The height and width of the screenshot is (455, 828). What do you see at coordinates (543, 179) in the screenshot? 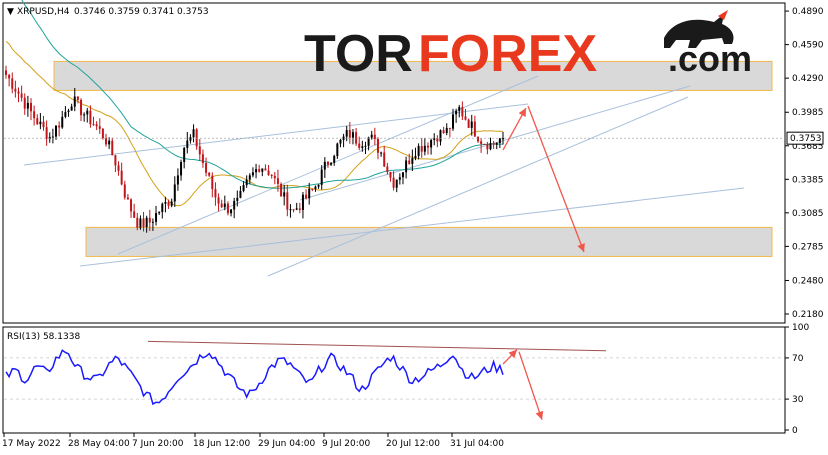
I see `forecast-arrows` at bounding box center [543, 179].